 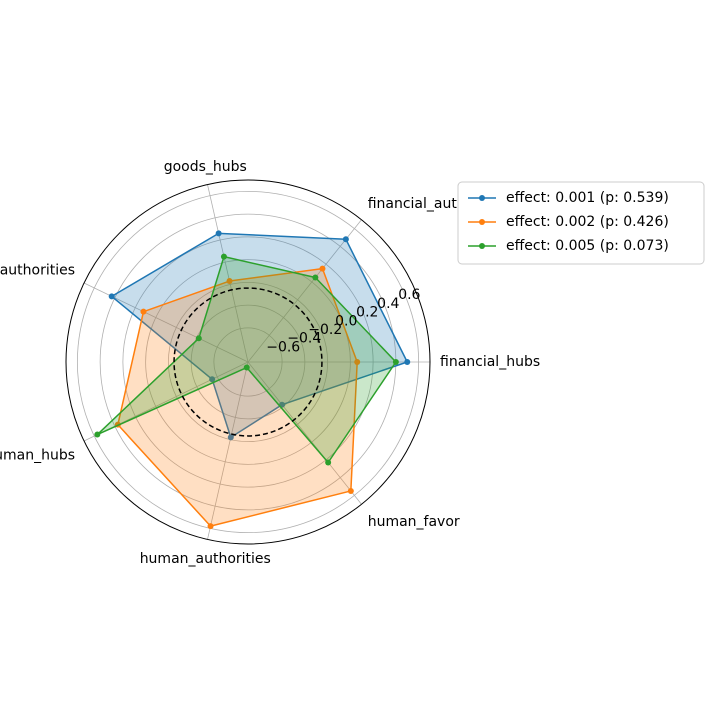 I want to click on legend-box, so click(x=581, y=223).